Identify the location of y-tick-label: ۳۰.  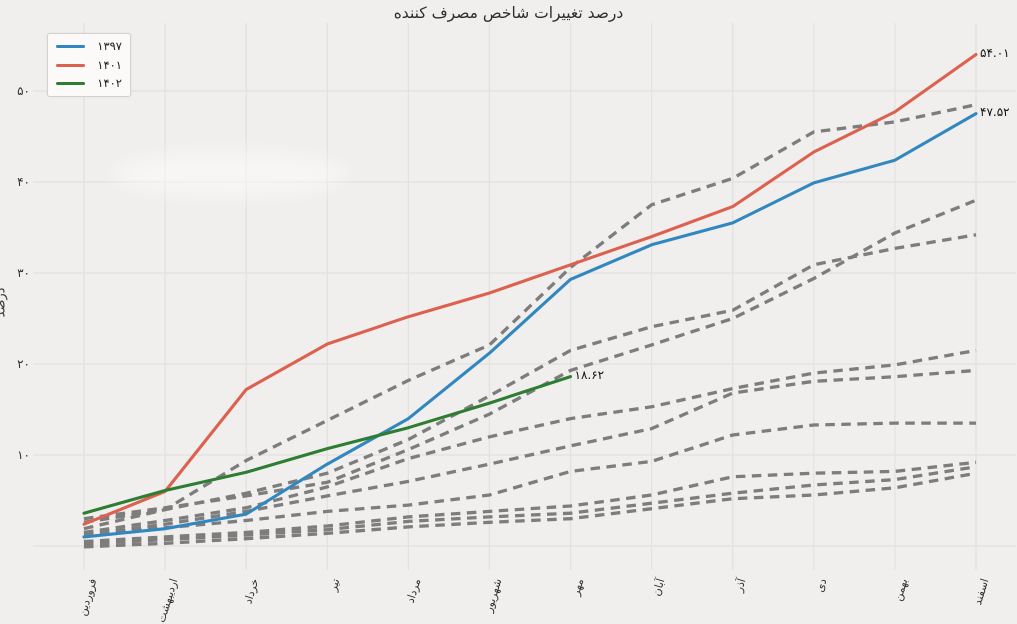
(23, 273).